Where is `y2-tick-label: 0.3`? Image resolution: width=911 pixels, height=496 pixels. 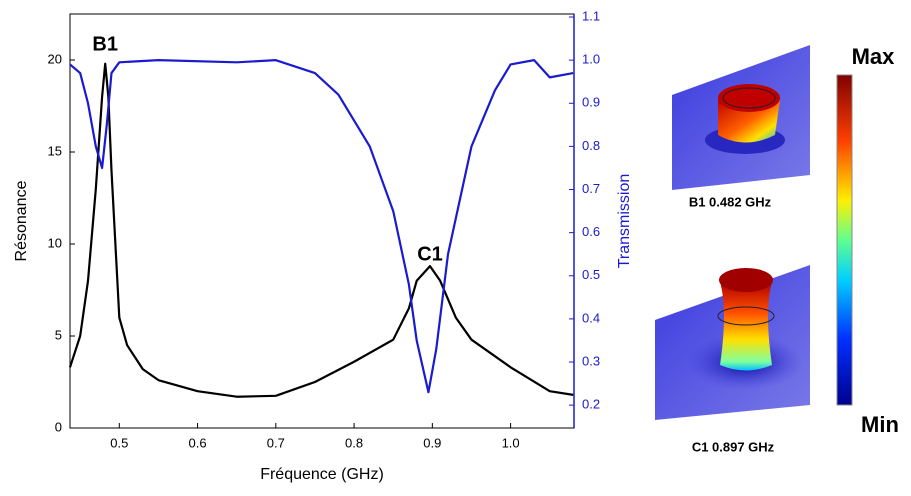 y2-tick-label: 0.3 is located at coordinates (591, 360).